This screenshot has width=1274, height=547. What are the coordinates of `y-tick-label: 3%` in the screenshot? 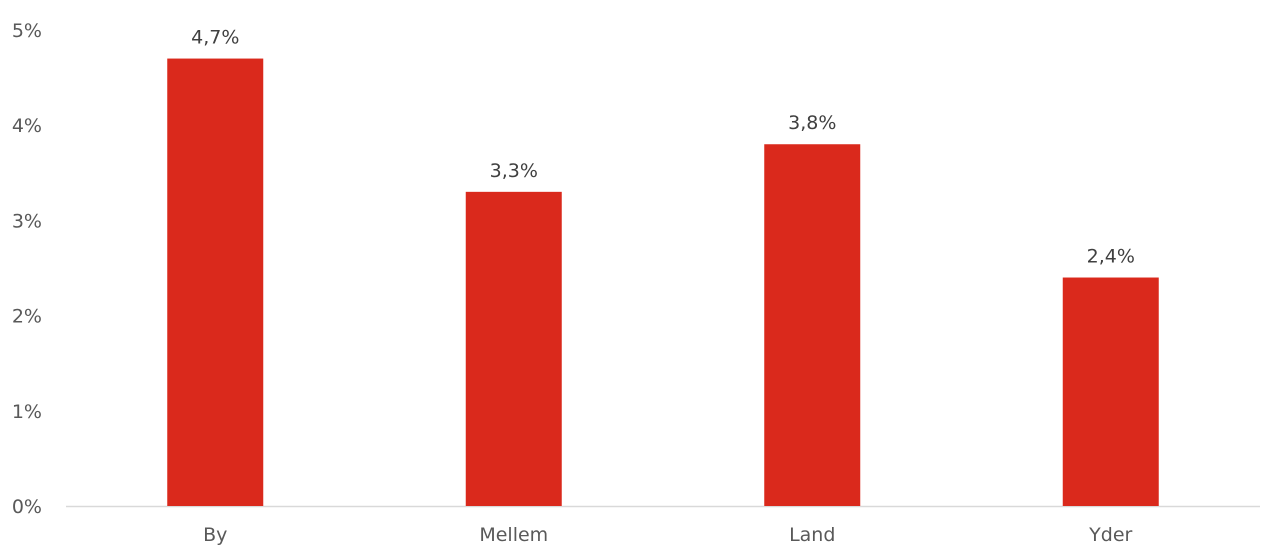 It's located at (27, 221).